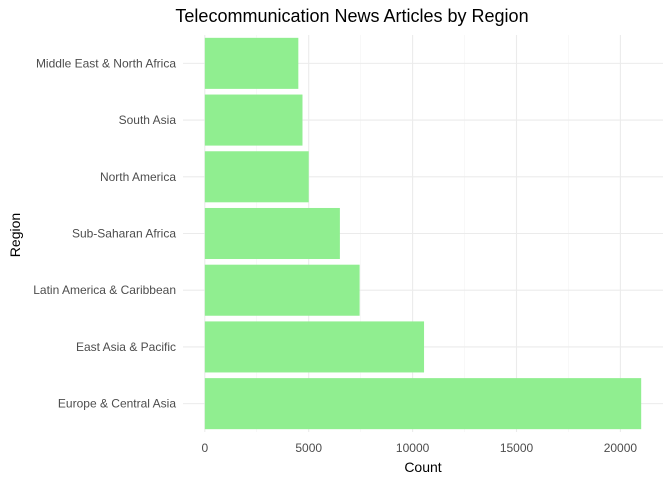 Image resolution: width=672 pixels, height=480 pixels. What do you see at coordinates (256, 177) in the screenshot?
I see `bar-north-america` at bounding box center [256, 177].